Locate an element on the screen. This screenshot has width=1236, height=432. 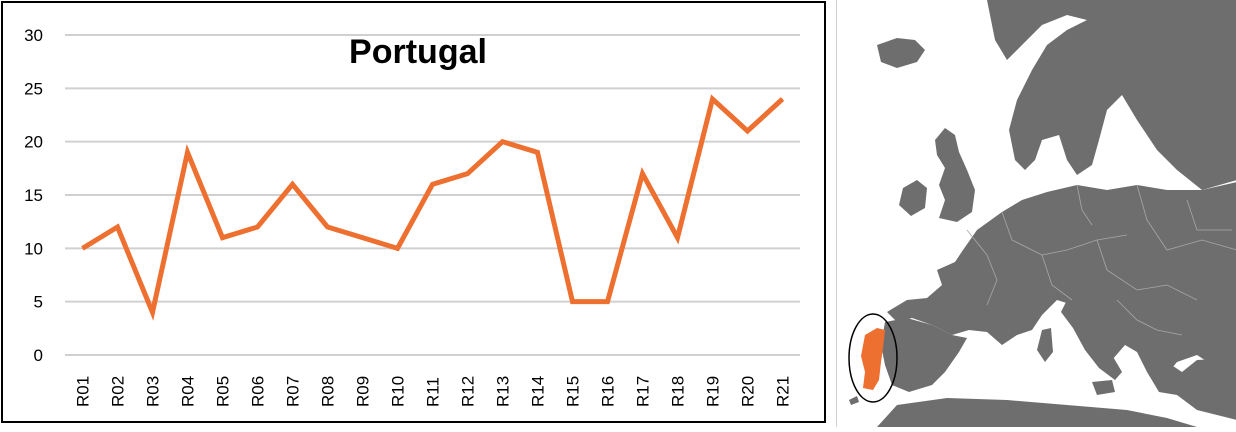
y-tick-label: 10 is located at coordinates (33, 248).